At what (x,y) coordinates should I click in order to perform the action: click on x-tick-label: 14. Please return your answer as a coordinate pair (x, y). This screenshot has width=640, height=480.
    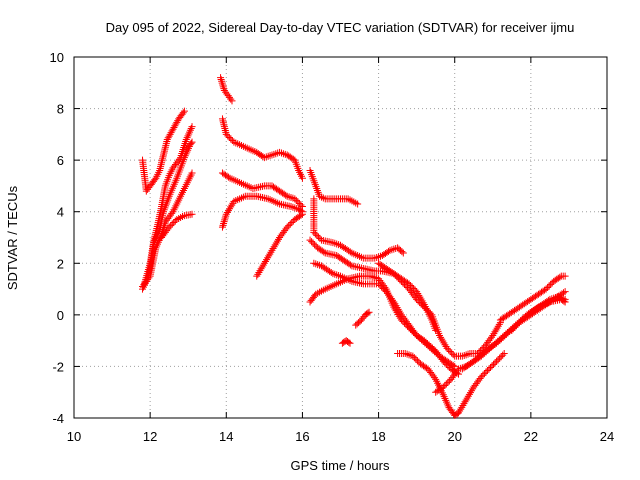
    Looking at the image, I should click on (226, 436).